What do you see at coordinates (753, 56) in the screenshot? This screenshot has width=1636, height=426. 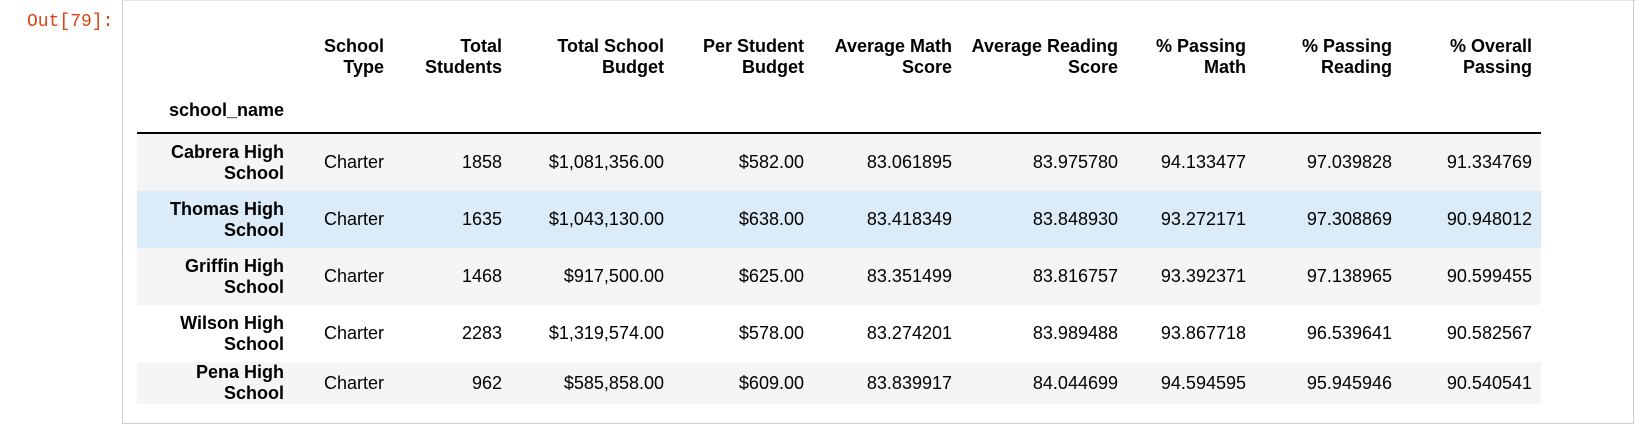 I see `column-header-per-student-budget: Per Student Budget` at bounding box center [753, 56].